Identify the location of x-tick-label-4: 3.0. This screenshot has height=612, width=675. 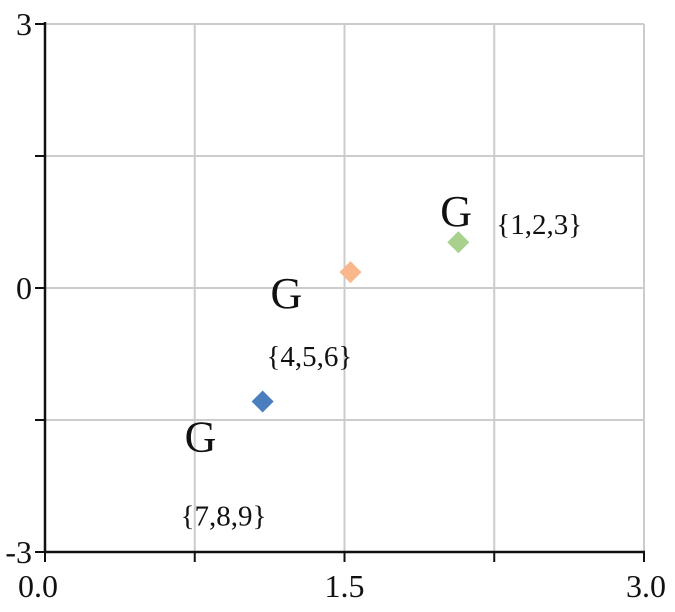
(646, 586).